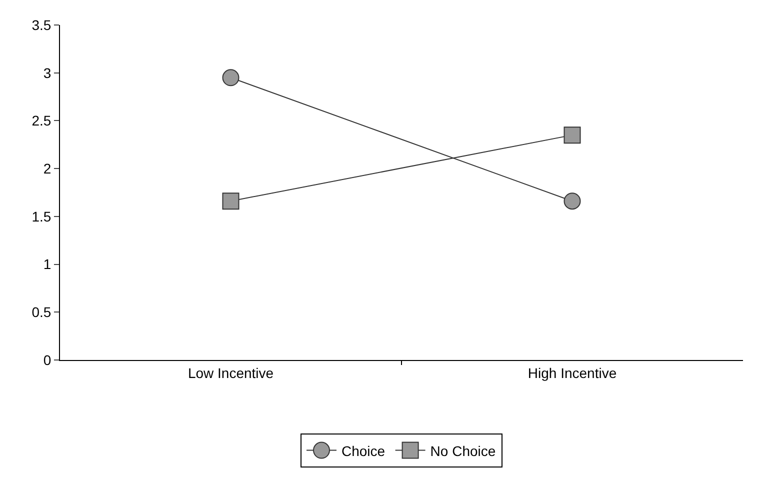  Describe the element at coordinates (42, 312) in the screenshot. I see `y-tick-label: 0.5` at that location.